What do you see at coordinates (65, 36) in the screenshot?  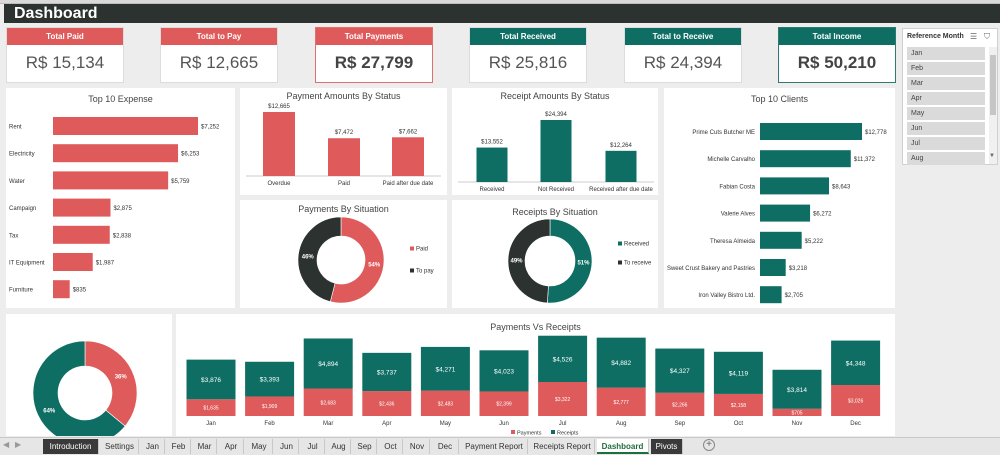 I see `kpi-label: Total Paid` at bounding box center [65, 36].